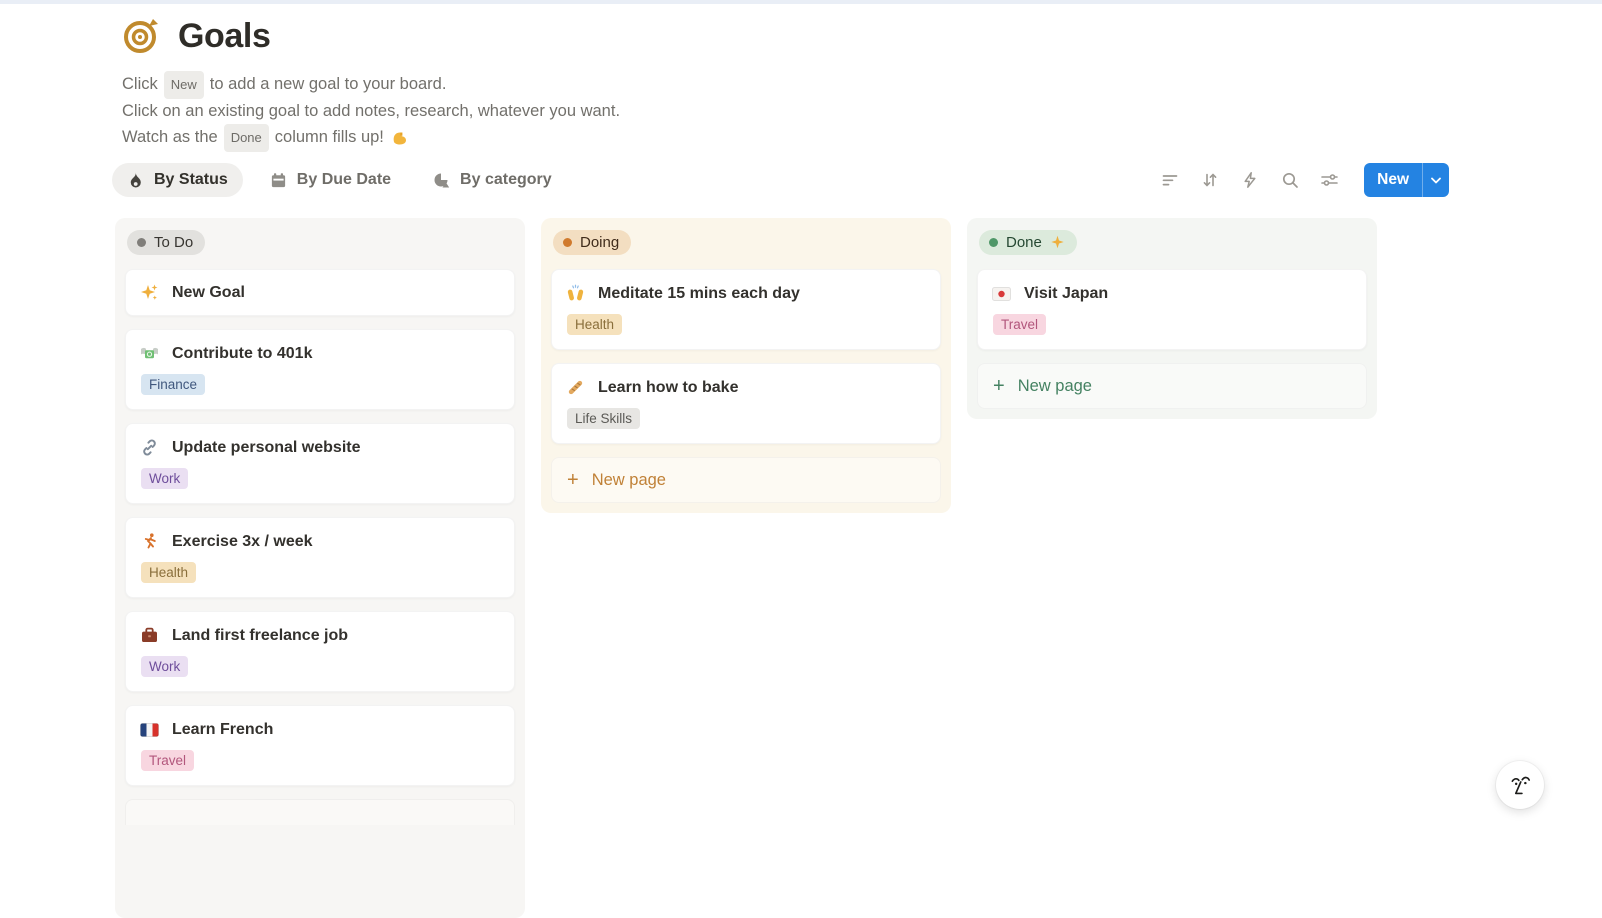  Describe the element at coordinates (246, 138) in the screenshot. I see `done-chip: Done` at that location.